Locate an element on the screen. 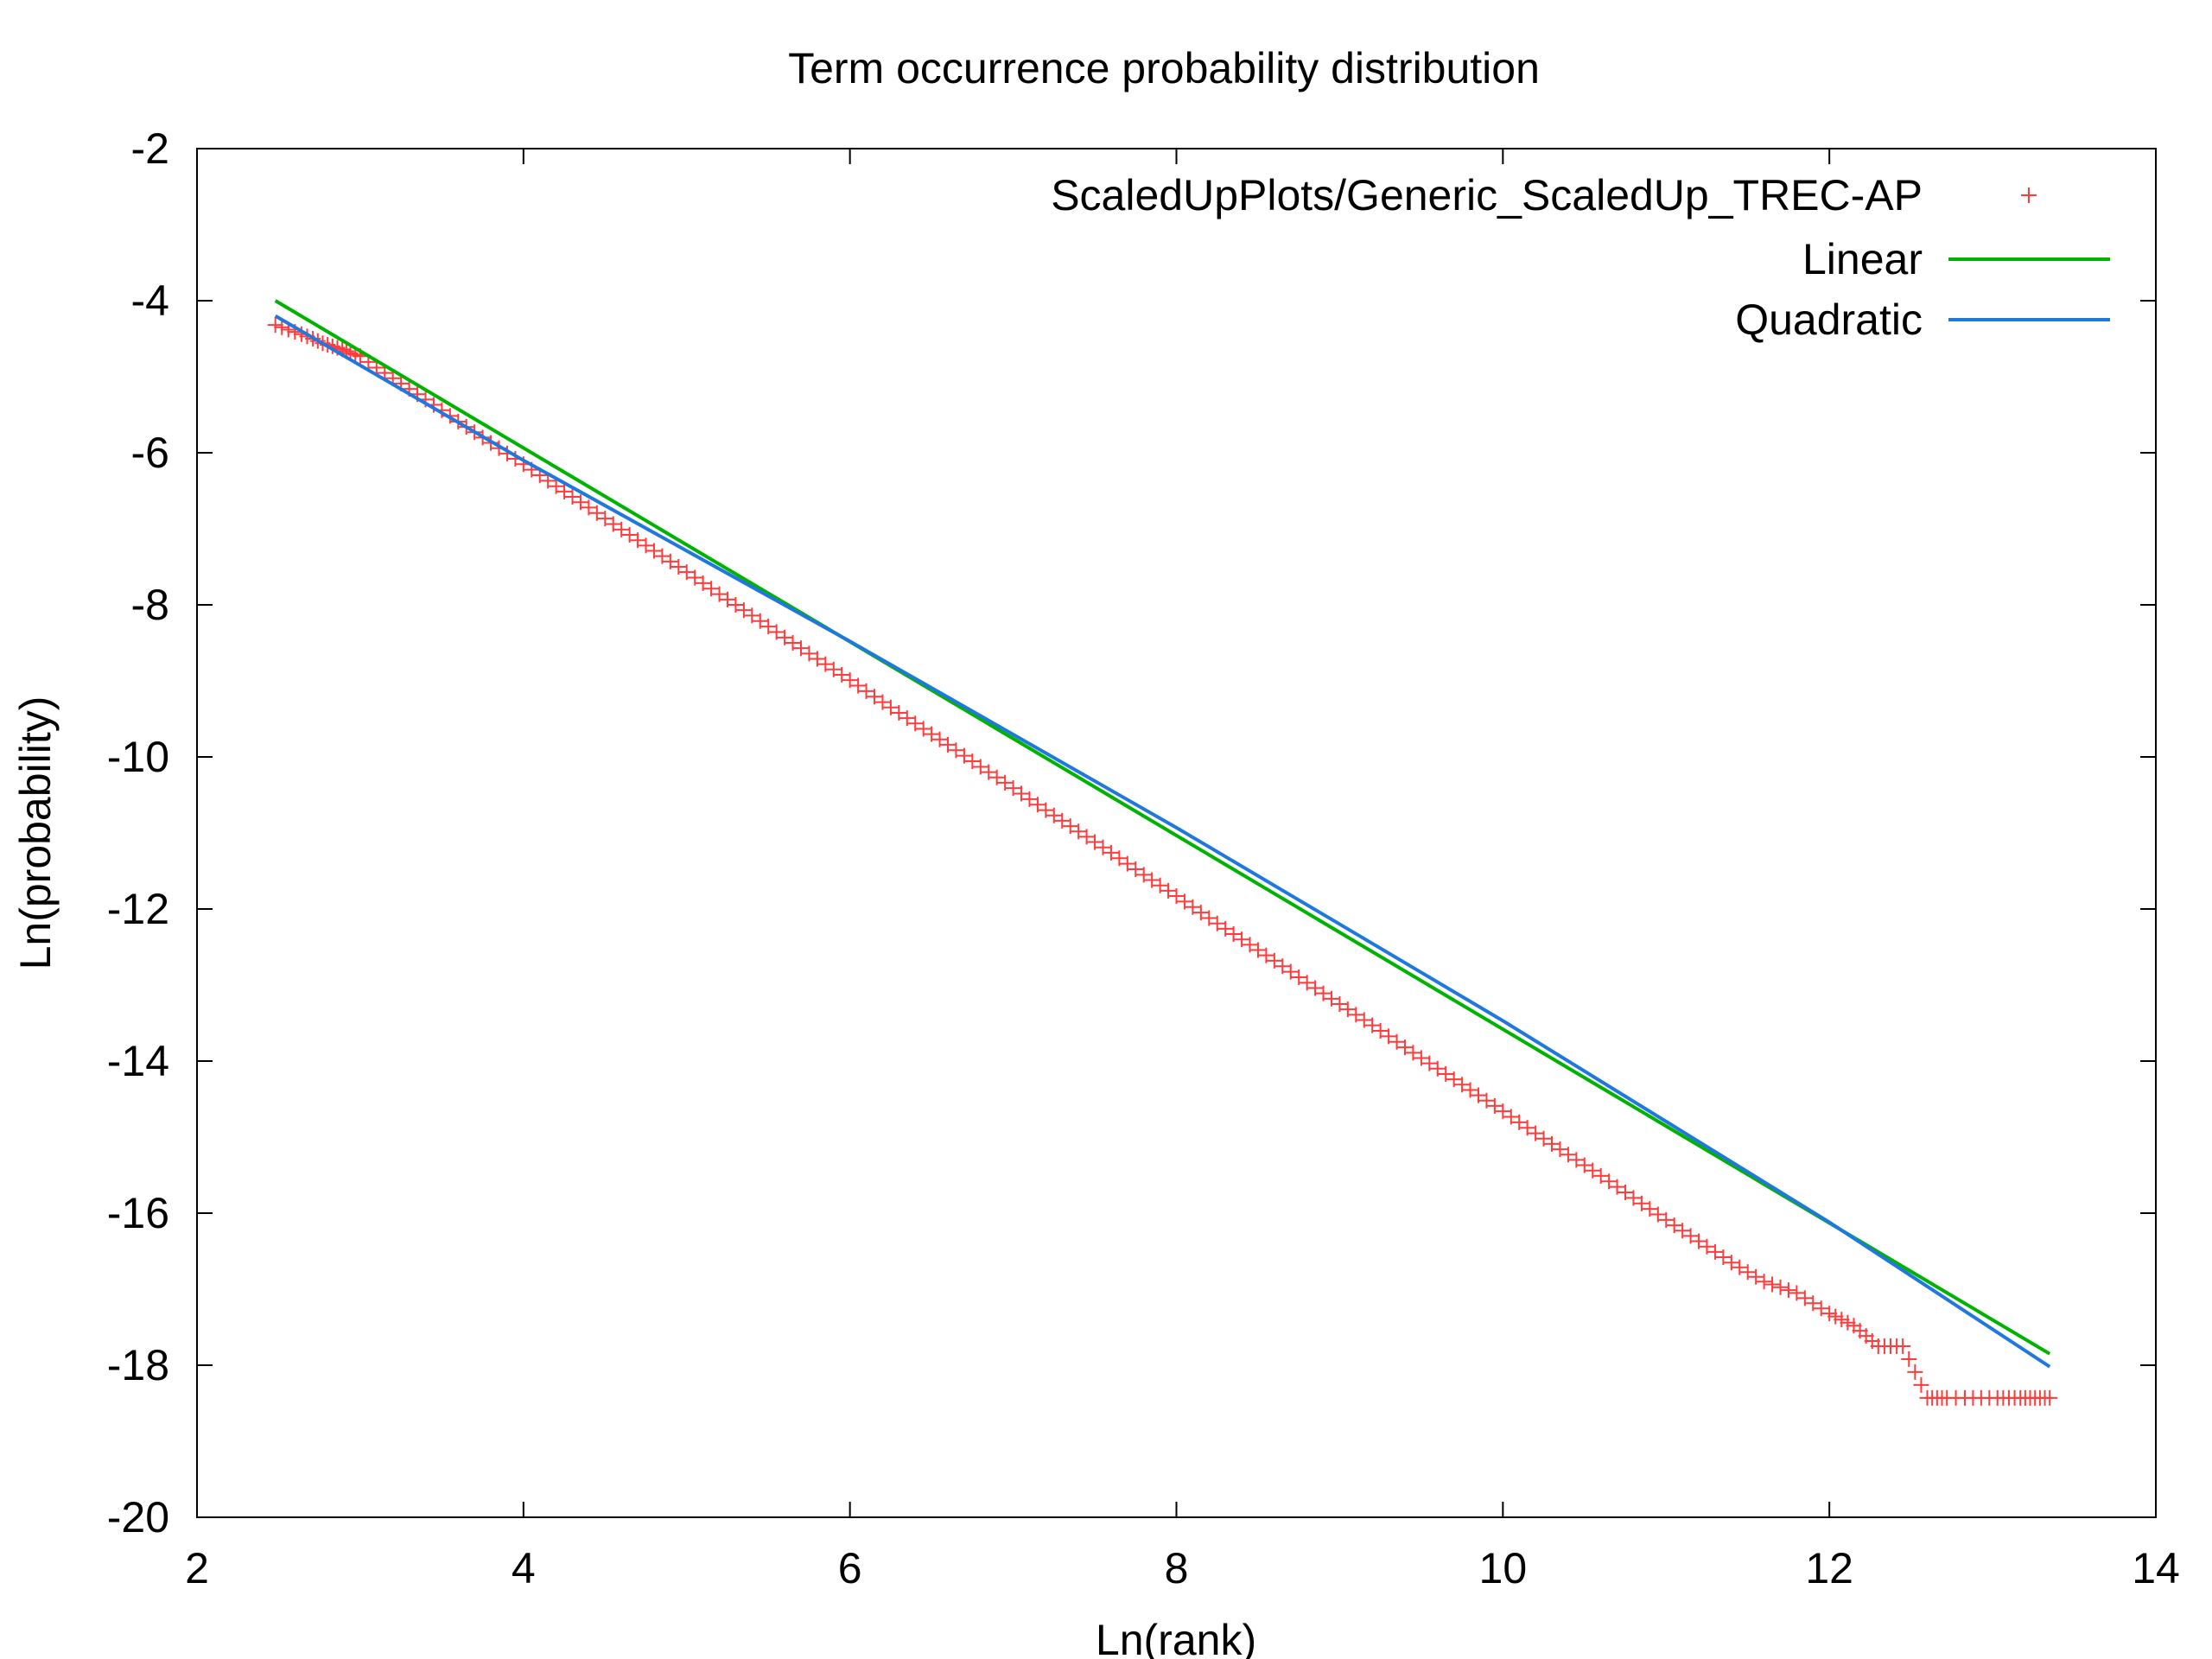  legend-item: ScaledUpPlots/Generic_ScaledUp_TREC-AP is located at coordinates (1544, 195).